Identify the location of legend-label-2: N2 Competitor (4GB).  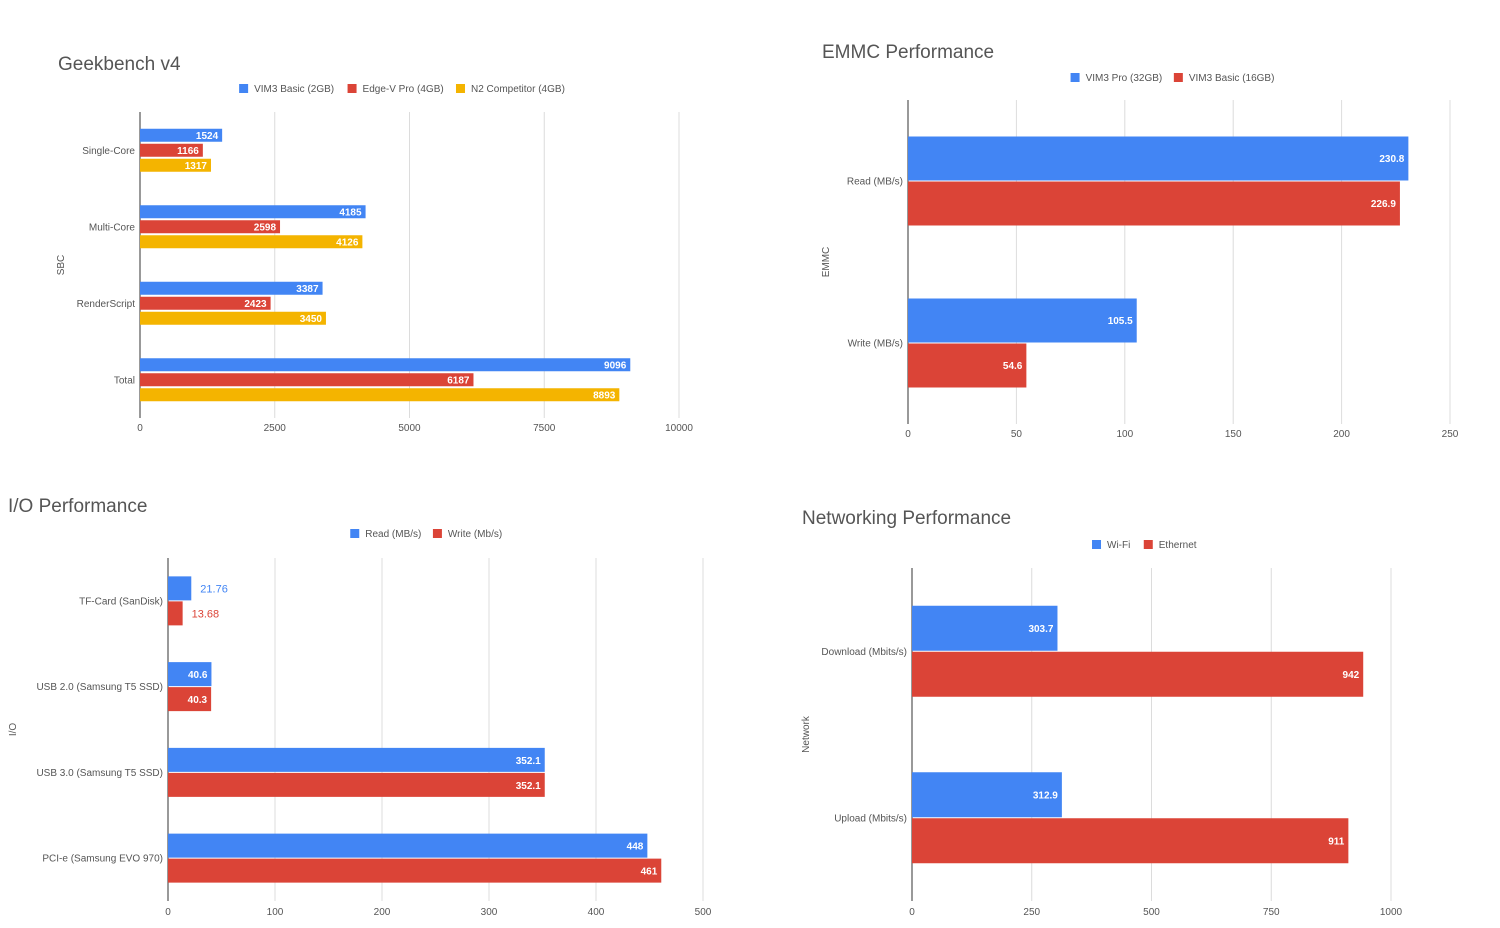
(518, 89).